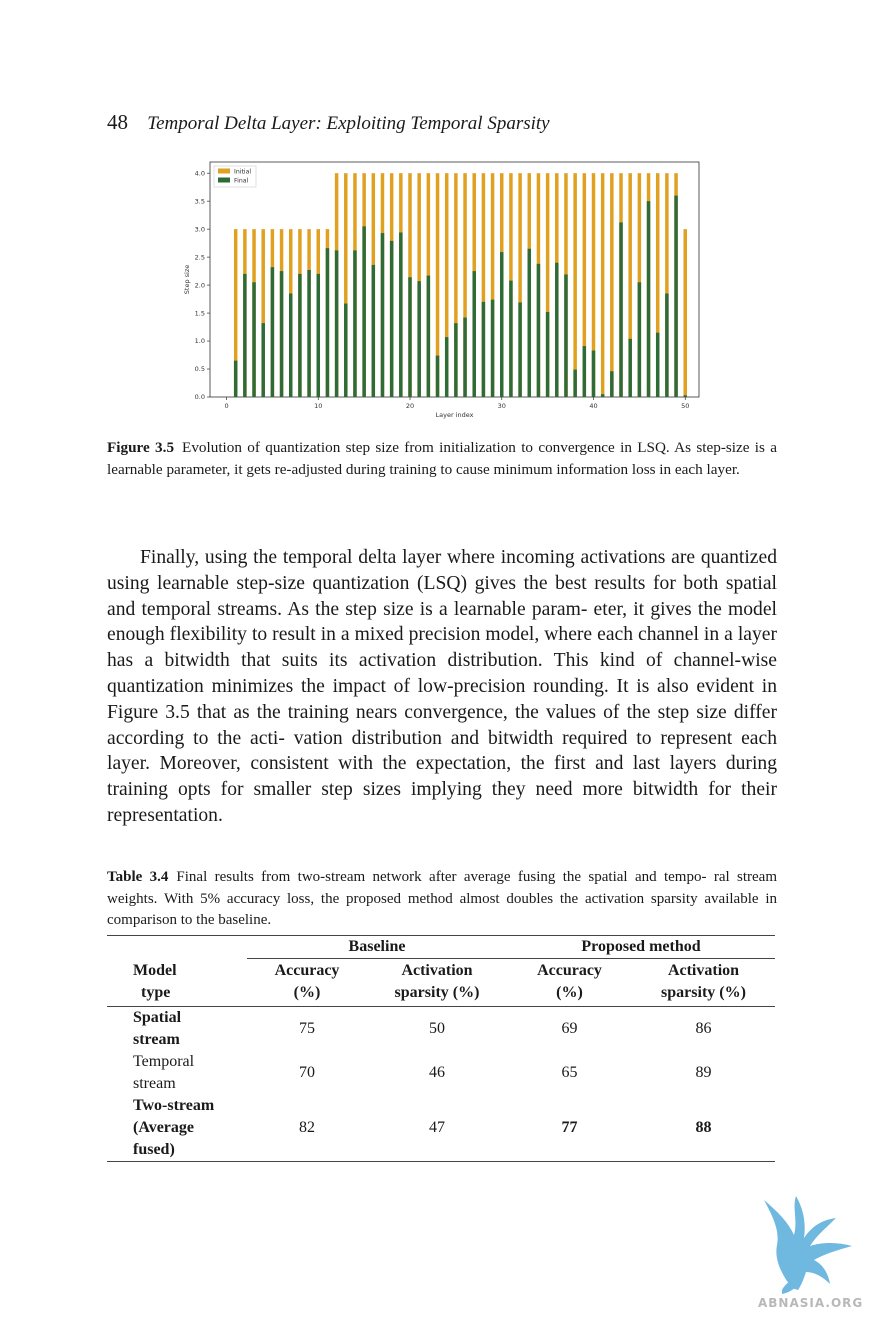  What do you see at coordinates (224, 180) in the screenshot?
I see `legend-swatch` at bounding box center [224, 180].